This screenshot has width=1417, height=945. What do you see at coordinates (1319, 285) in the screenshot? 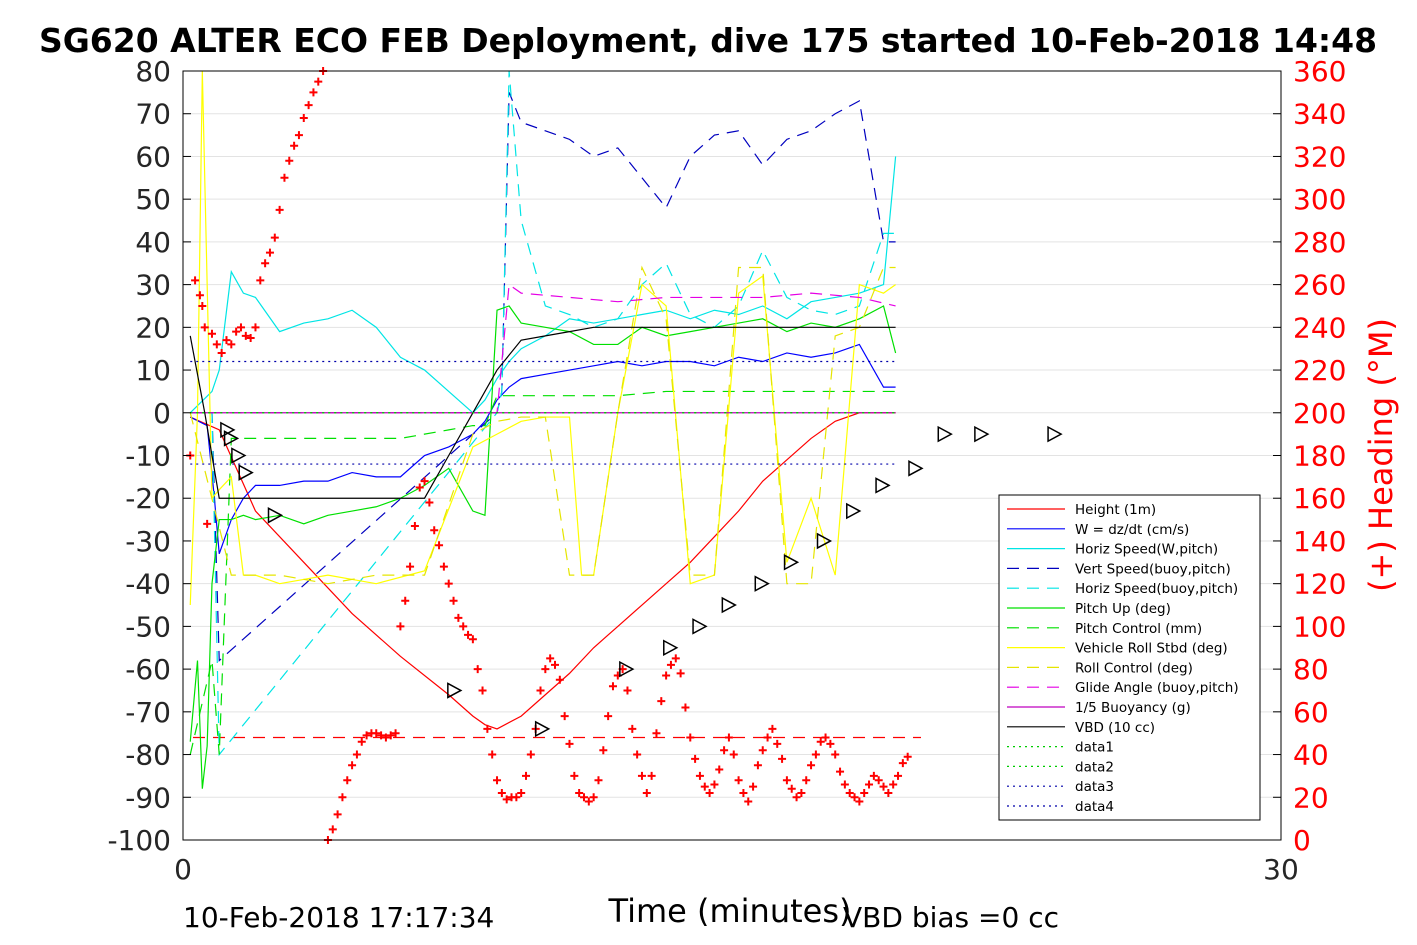
I see `right-tick-label-5: 260` at bounding box center [1319, 285].